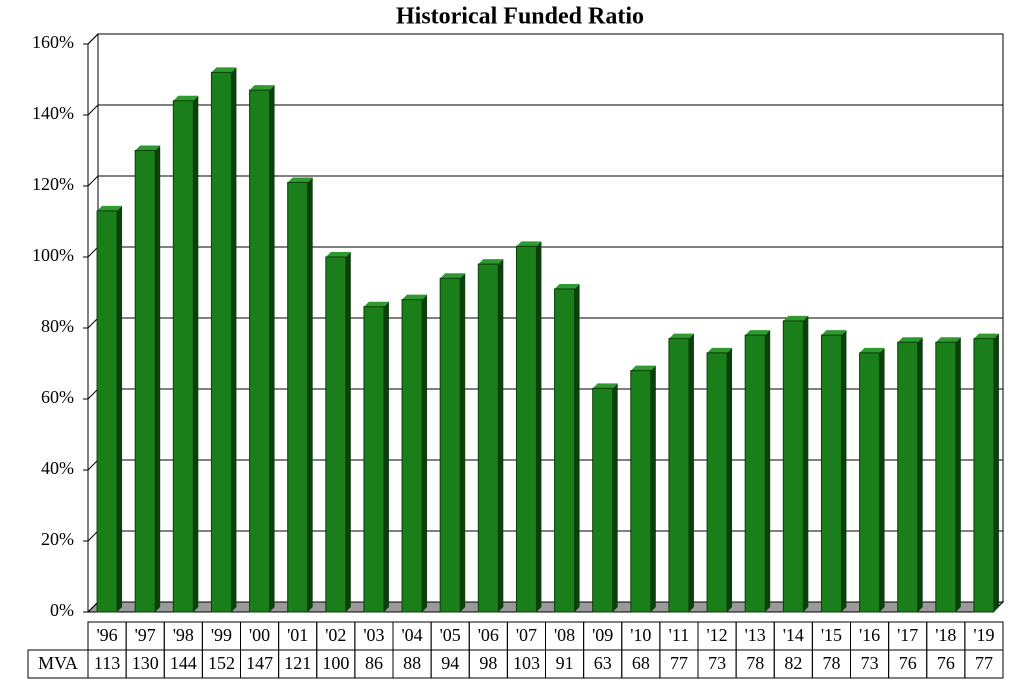 This screenshot has height=681, width=1010. Describe the element at coordinates (259, 635) in the screenshot. I see `x-tick-label: '00` at that location.